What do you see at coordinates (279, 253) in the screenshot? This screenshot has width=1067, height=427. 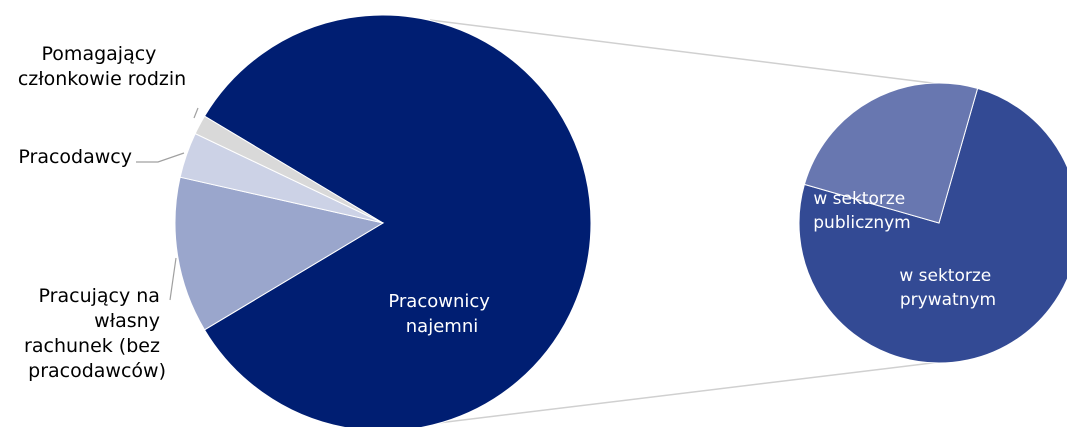 I see `slice-pracujacy-na-wlasny-rachunek-bez-pracodawcow` at bounding box center [279, 253].